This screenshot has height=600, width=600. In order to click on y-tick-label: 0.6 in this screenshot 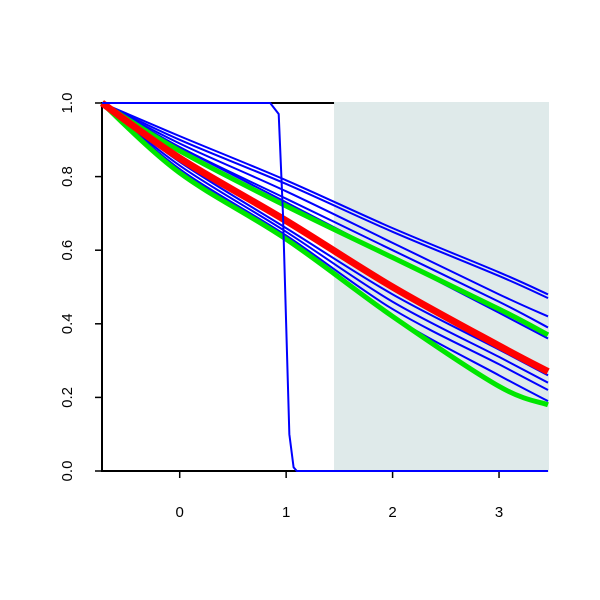, I will do `click(67, 250)`.